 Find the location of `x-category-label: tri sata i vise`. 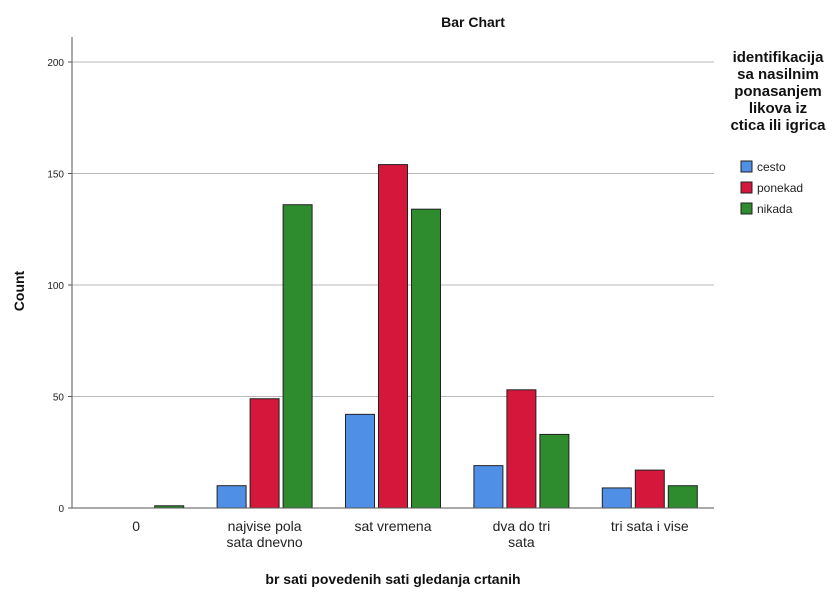

x-category-label: tri sata i vise is located at coordinates (650, 526).